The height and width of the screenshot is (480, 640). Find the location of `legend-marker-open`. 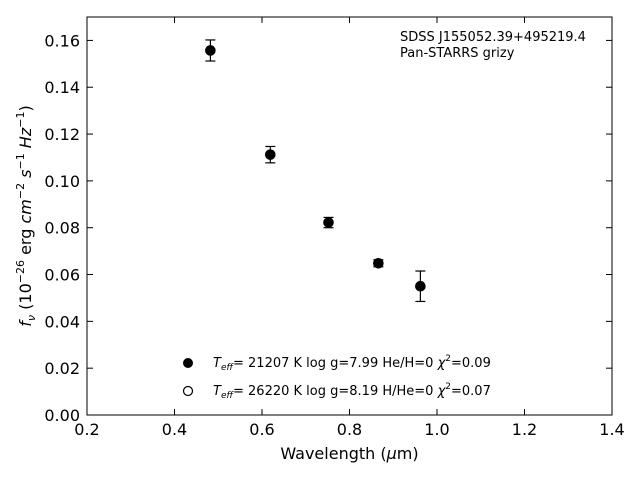

legend-marker-open is located at coordinates (188, 391).